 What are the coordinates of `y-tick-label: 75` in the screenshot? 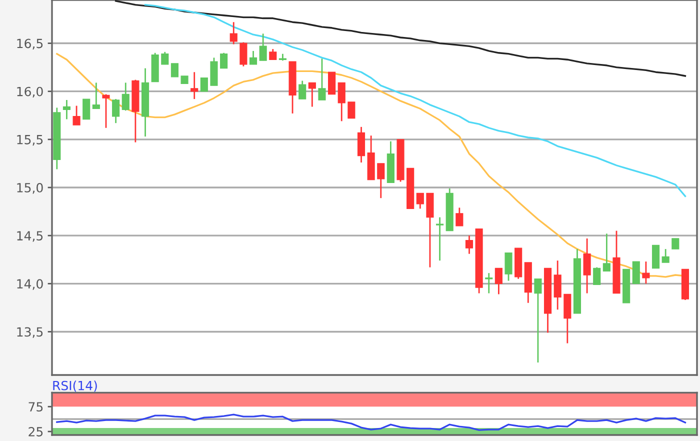 It's located at (35, 407).